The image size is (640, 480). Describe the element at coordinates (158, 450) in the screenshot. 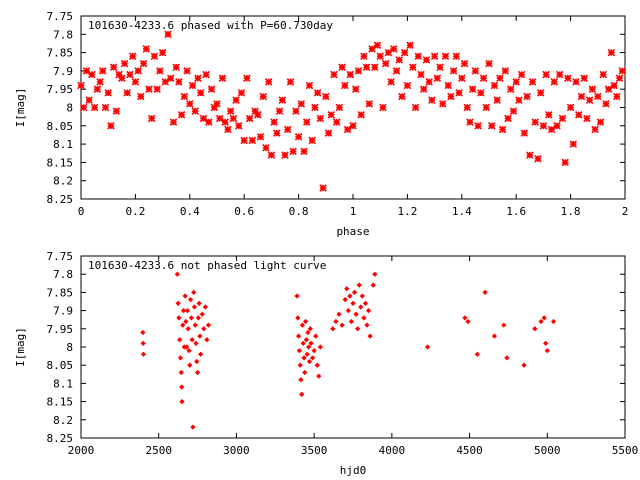

I see `x-tick-label: 2500` at that location.